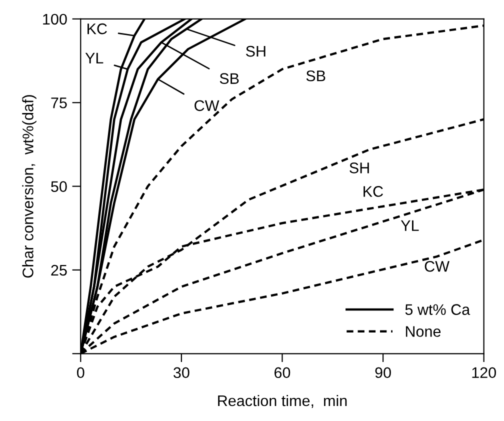 Image resolution: width=504 pixels, height=421 pixels. Describe the element at coordinates (59, 103) in the screenshot. I see `y-tick-label: 75` at that location.